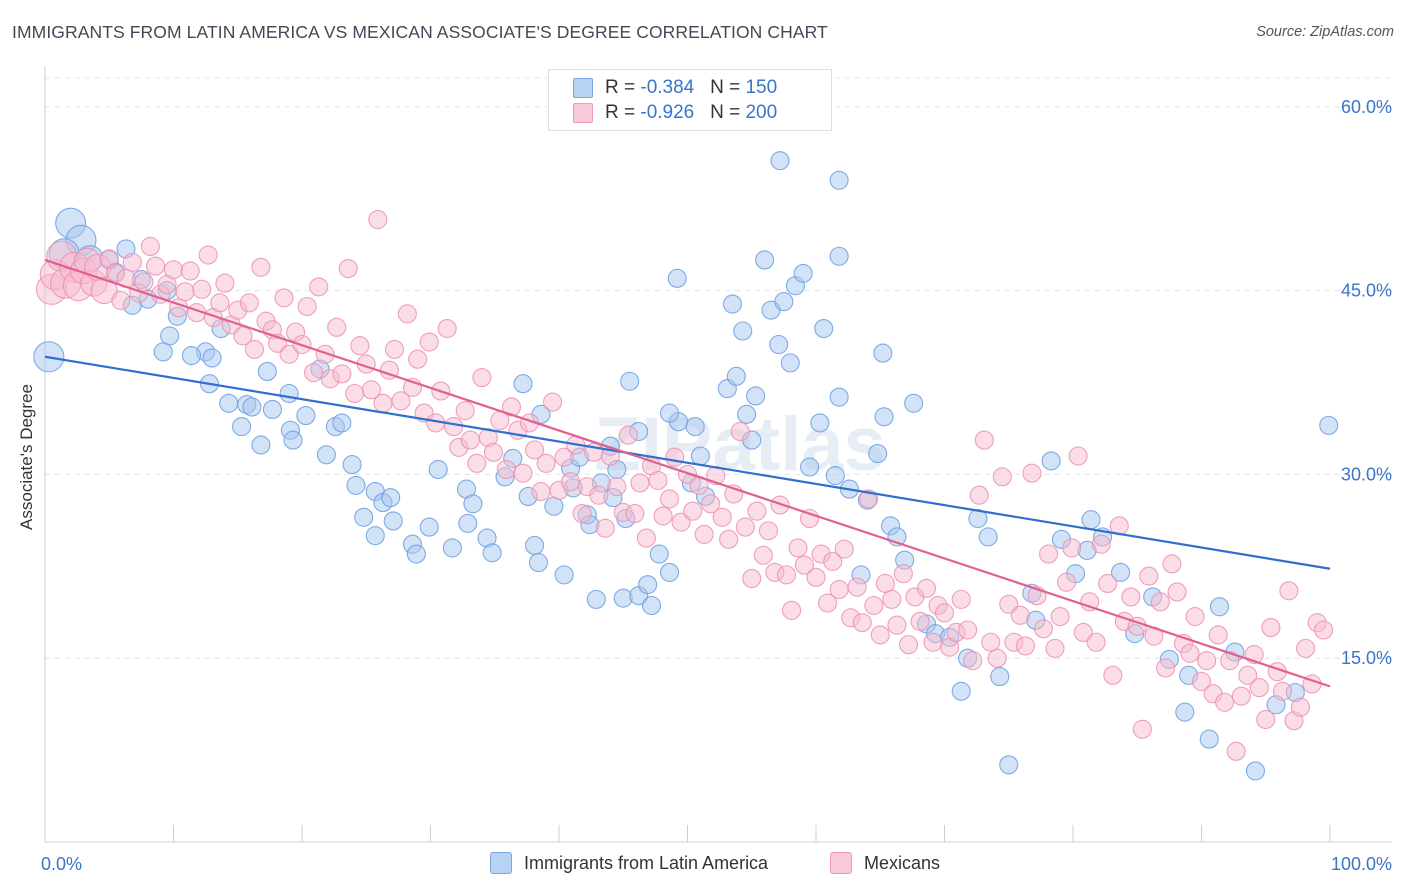 This screenshot has height=892, width=1406. Describe the element at coordinates (583, 88) in the screenshot. I see `blue-swatch` at that location.